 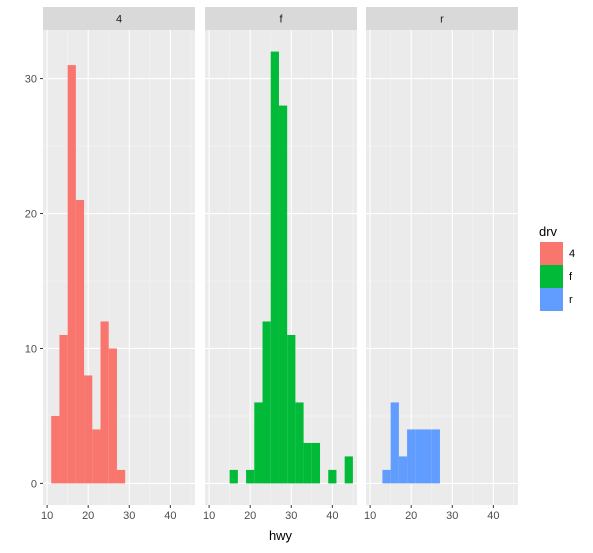 What do you see at coordinates (34, 484) in the screenshot?
I see `y-tick-label: 0` at bounding box center [34, 484].